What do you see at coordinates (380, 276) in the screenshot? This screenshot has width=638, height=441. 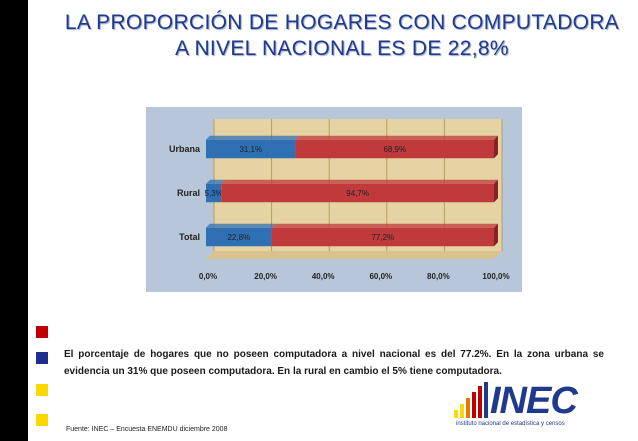 I see `x-tick-label: 60,0%` at bounding box center [380, 276].